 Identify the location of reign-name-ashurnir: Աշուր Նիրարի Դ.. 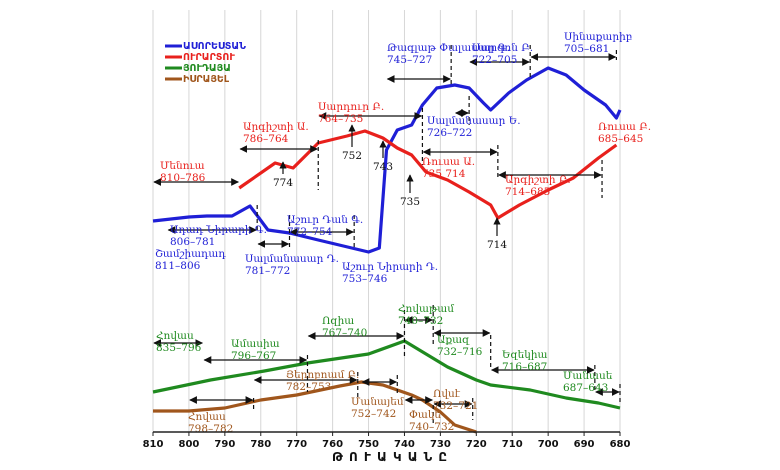
(390, 267).